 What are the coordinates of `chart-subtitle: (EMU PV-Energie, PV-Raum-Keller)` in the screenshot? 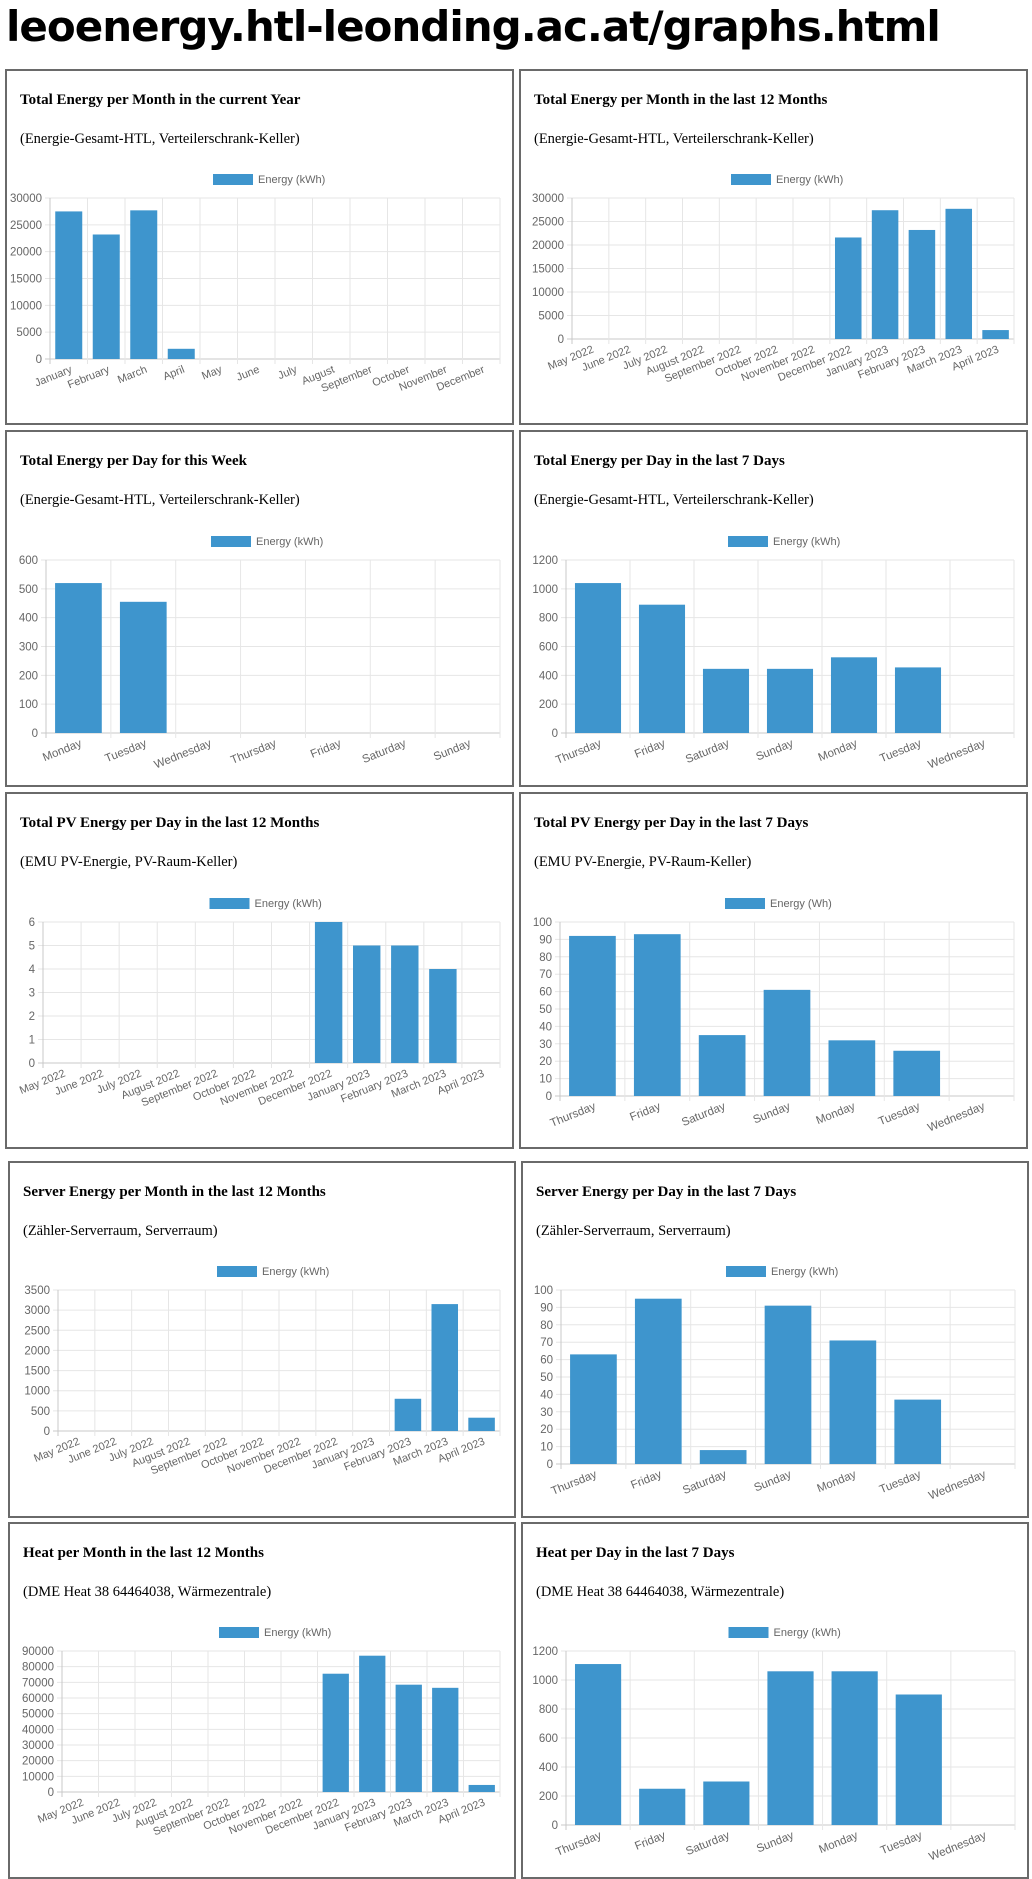 It's located at (643, 862).